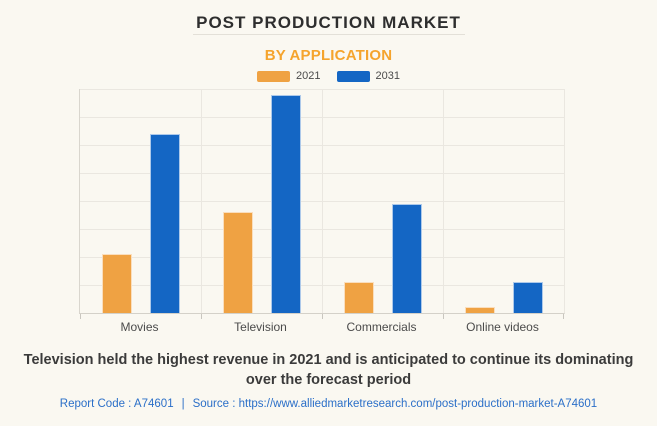 The image size is (657, 426). I want to click on bar-television-2031, so click(285, 203).